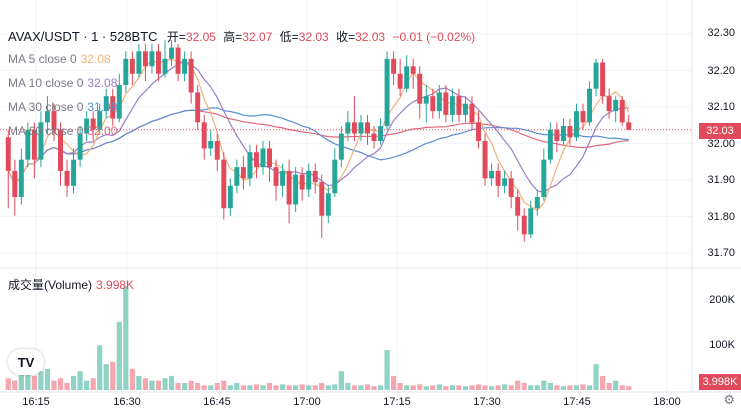  Describe the element at coordinates (26, 362) in the screenshot. I see `tradingview-logo: TV` at that location.